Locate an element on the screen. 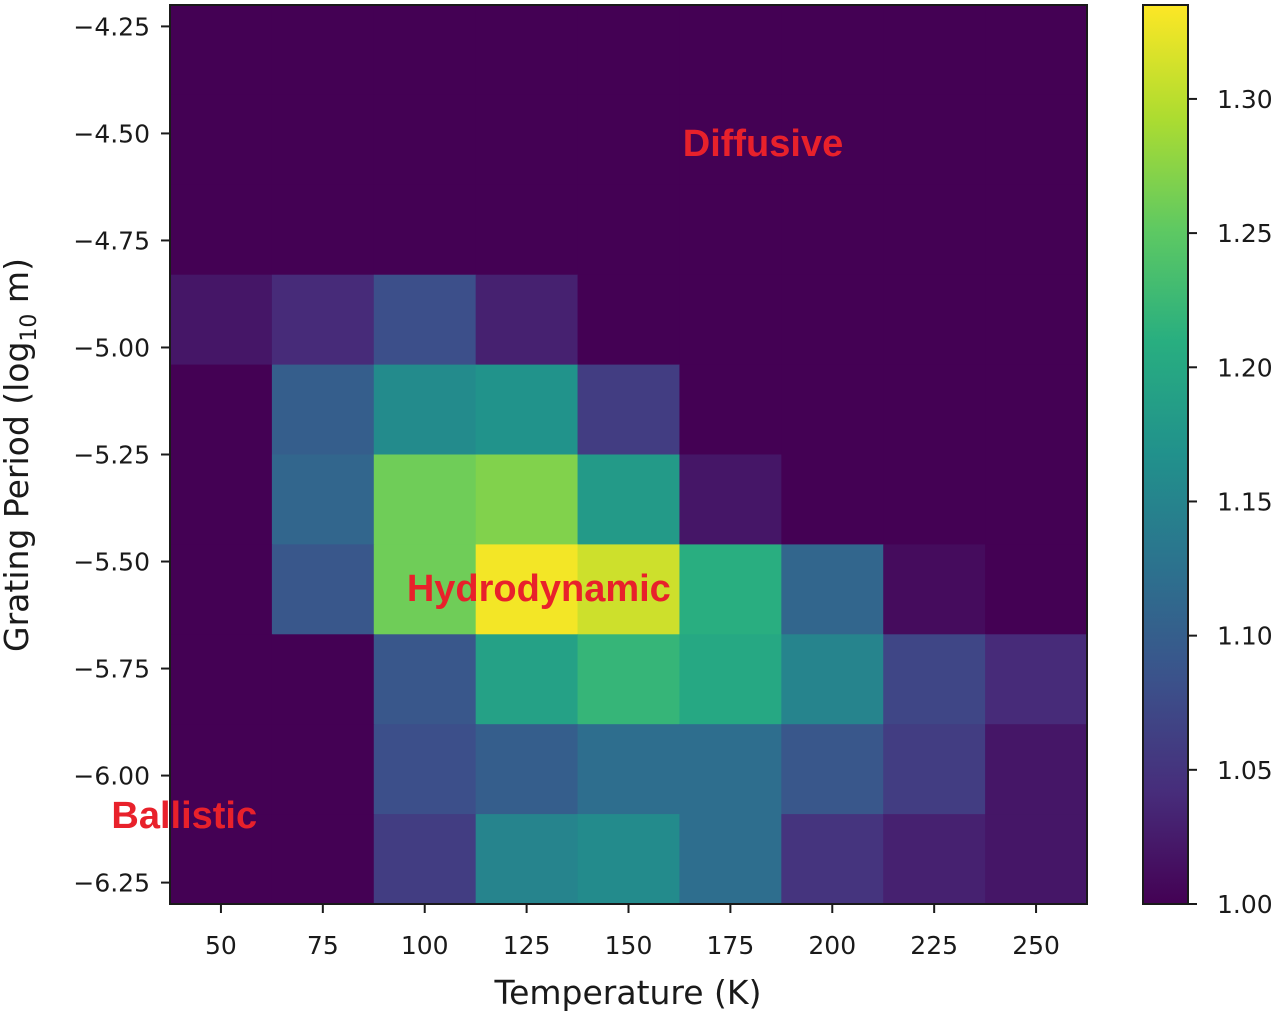  x-tick-label: 250 is located at coordinates (1036, 945).